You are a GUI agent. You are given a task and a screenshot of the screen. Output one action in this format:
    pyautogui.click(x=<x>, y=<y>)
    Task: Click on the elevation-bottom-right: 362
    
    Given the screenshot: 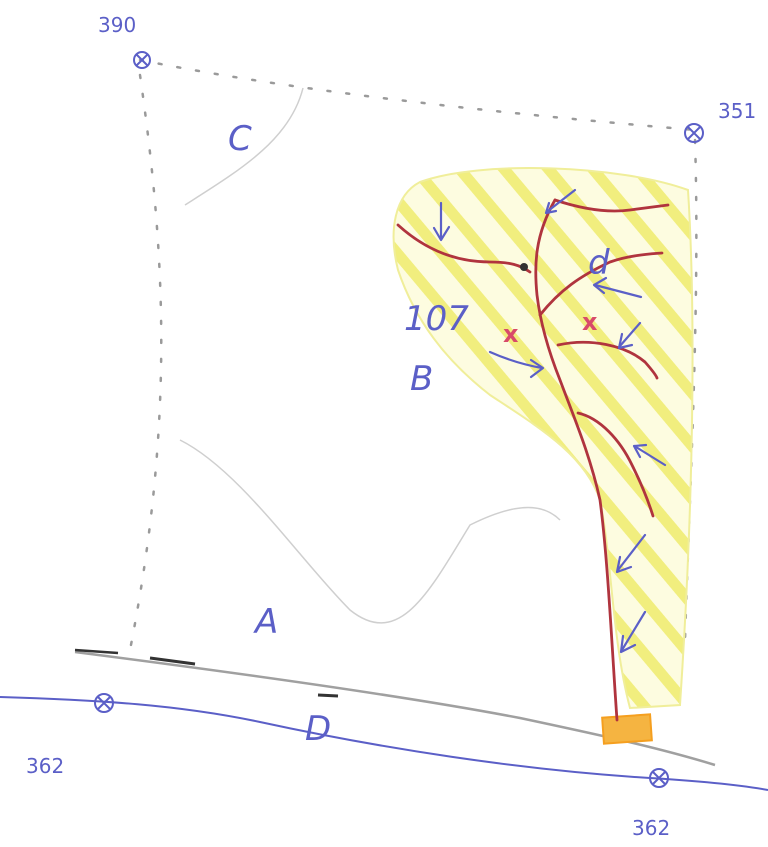 What is the action you would take?
    pyautogui.click(x=651, y=828)
    